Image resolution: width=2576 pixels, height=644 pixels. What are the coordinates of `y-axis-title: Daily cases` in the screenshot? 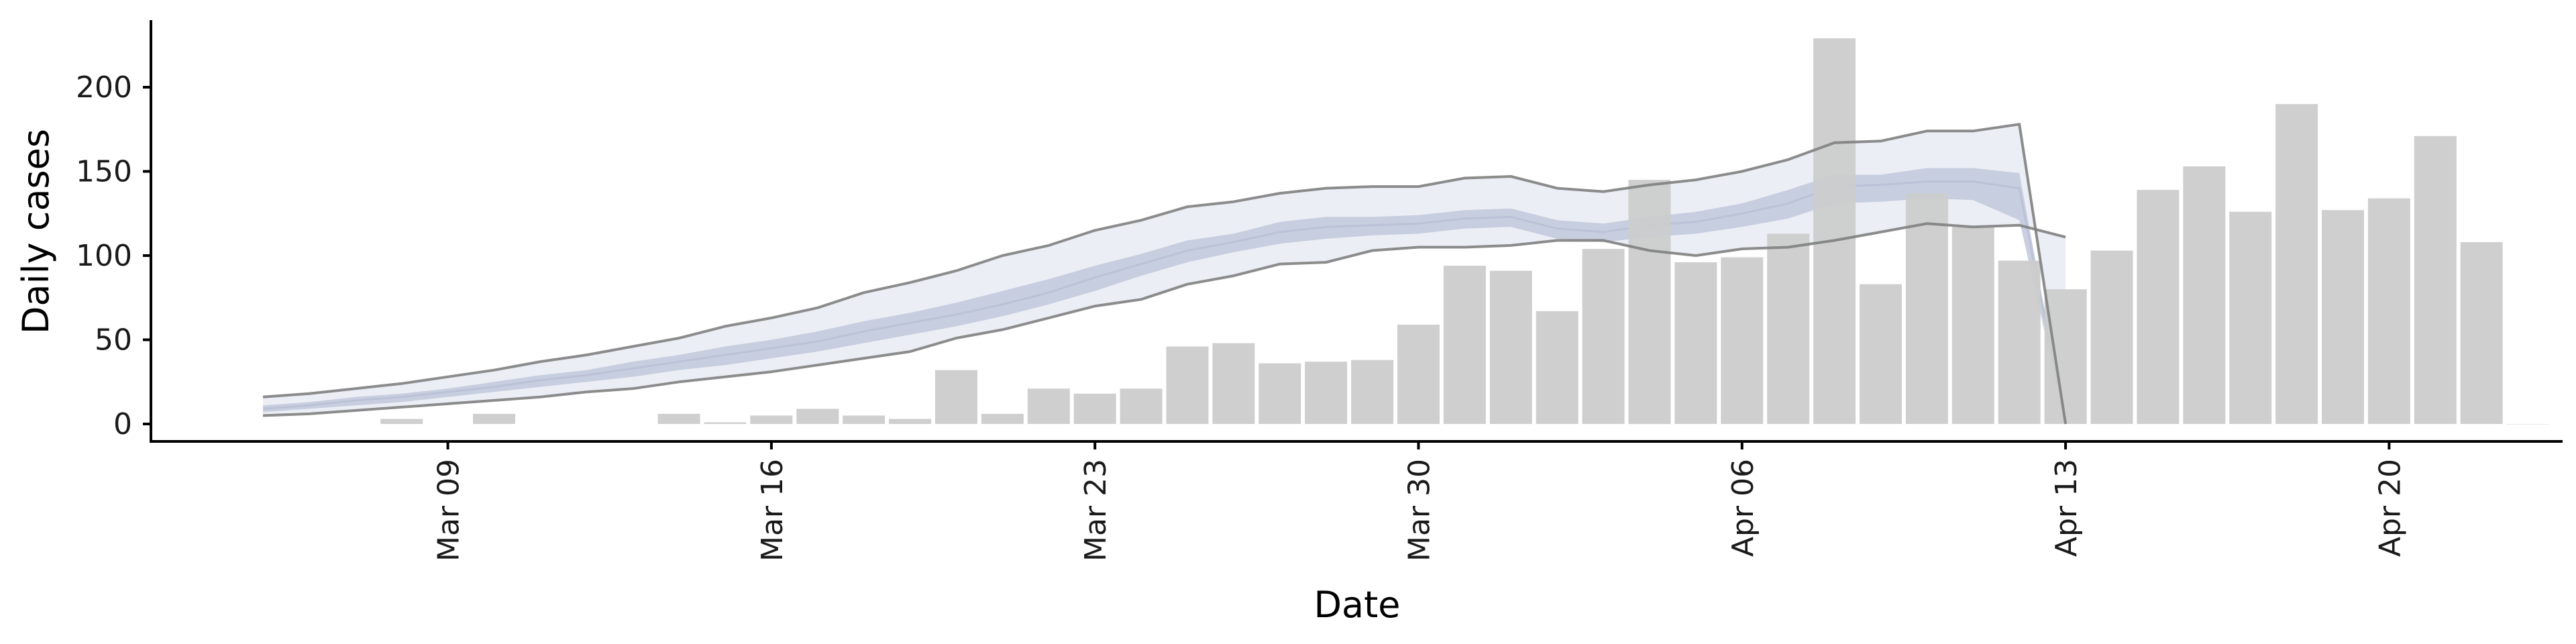 It's located at (36, 231).